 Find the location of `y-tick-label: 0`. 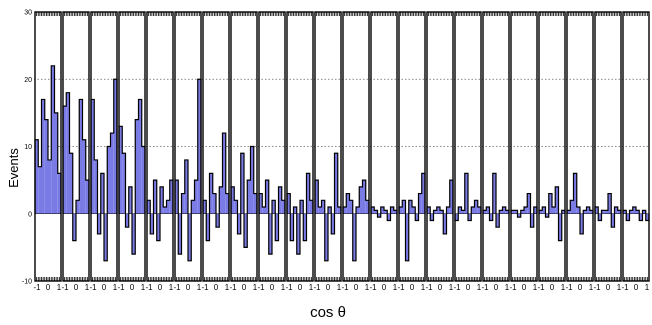

y-tick-label: 0 is located at coordinates (30, 214).